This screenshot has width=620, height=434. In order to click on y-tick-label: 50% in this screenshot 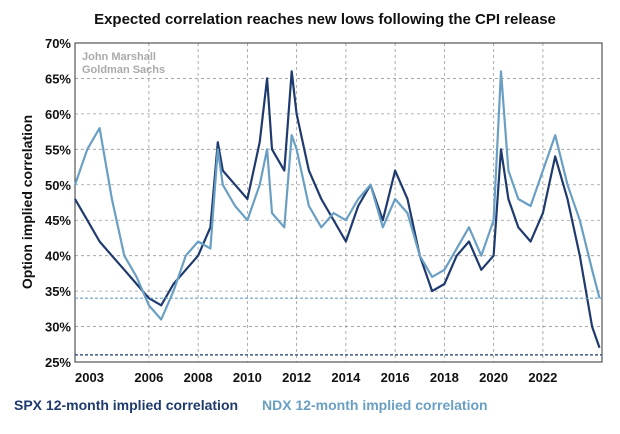, I will do `click(58, 185)`.